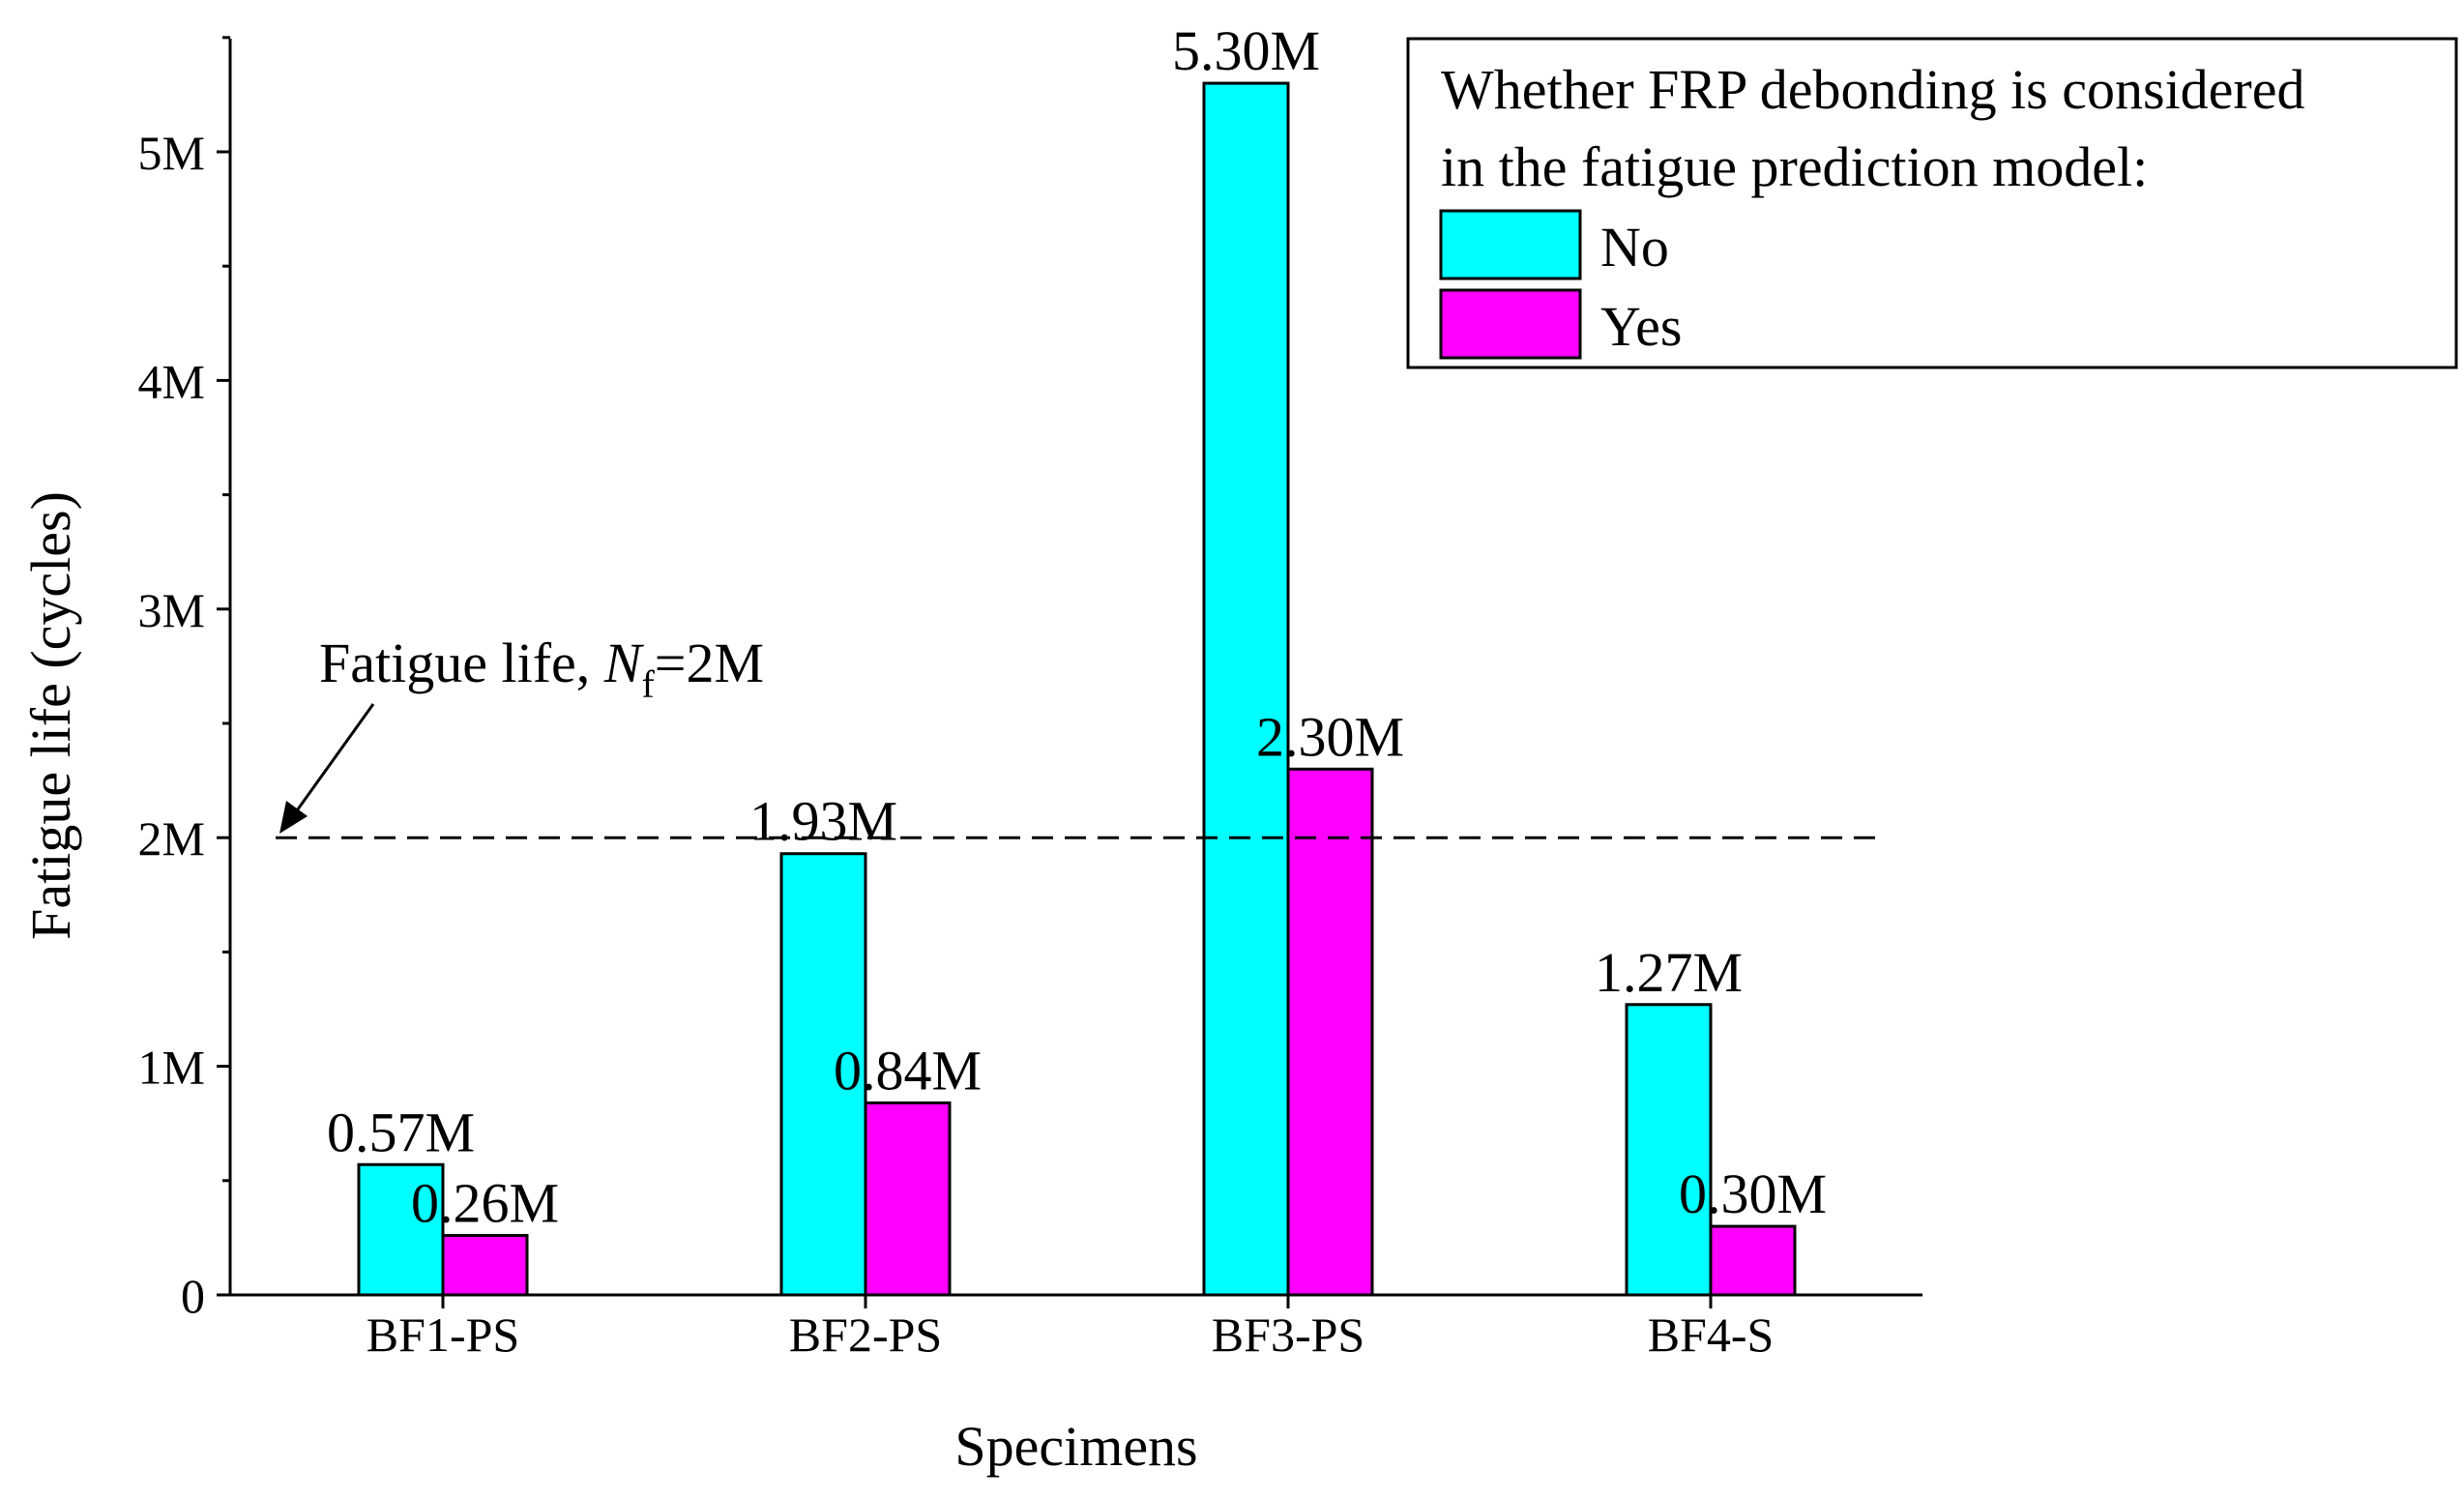  I want to click on data-label: 0.26M, so click(485, 1203).